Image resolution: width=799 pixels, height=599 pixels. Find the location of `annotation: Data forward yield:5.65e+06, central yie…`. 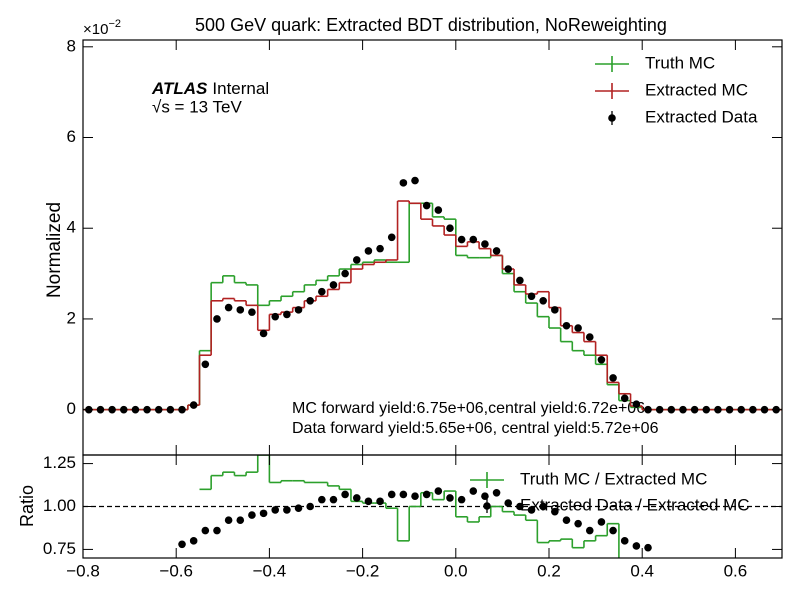

annotation: Data forward yield:5.65e+06, central yie… is located at coordinates (475, 428).